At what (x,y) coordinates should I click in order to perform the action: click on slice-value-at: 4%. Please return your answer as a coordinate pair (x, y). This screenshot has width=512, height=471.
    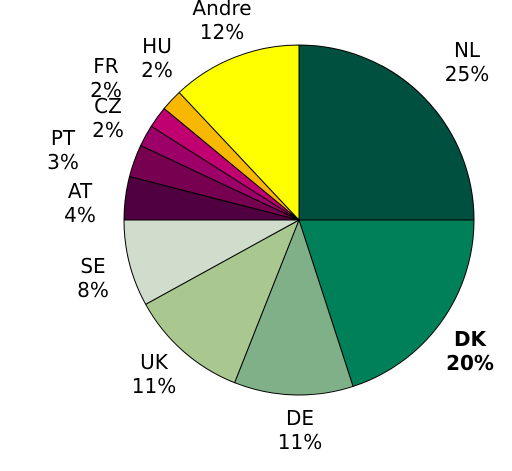
    Looking at the image, I should click on (80, 215).